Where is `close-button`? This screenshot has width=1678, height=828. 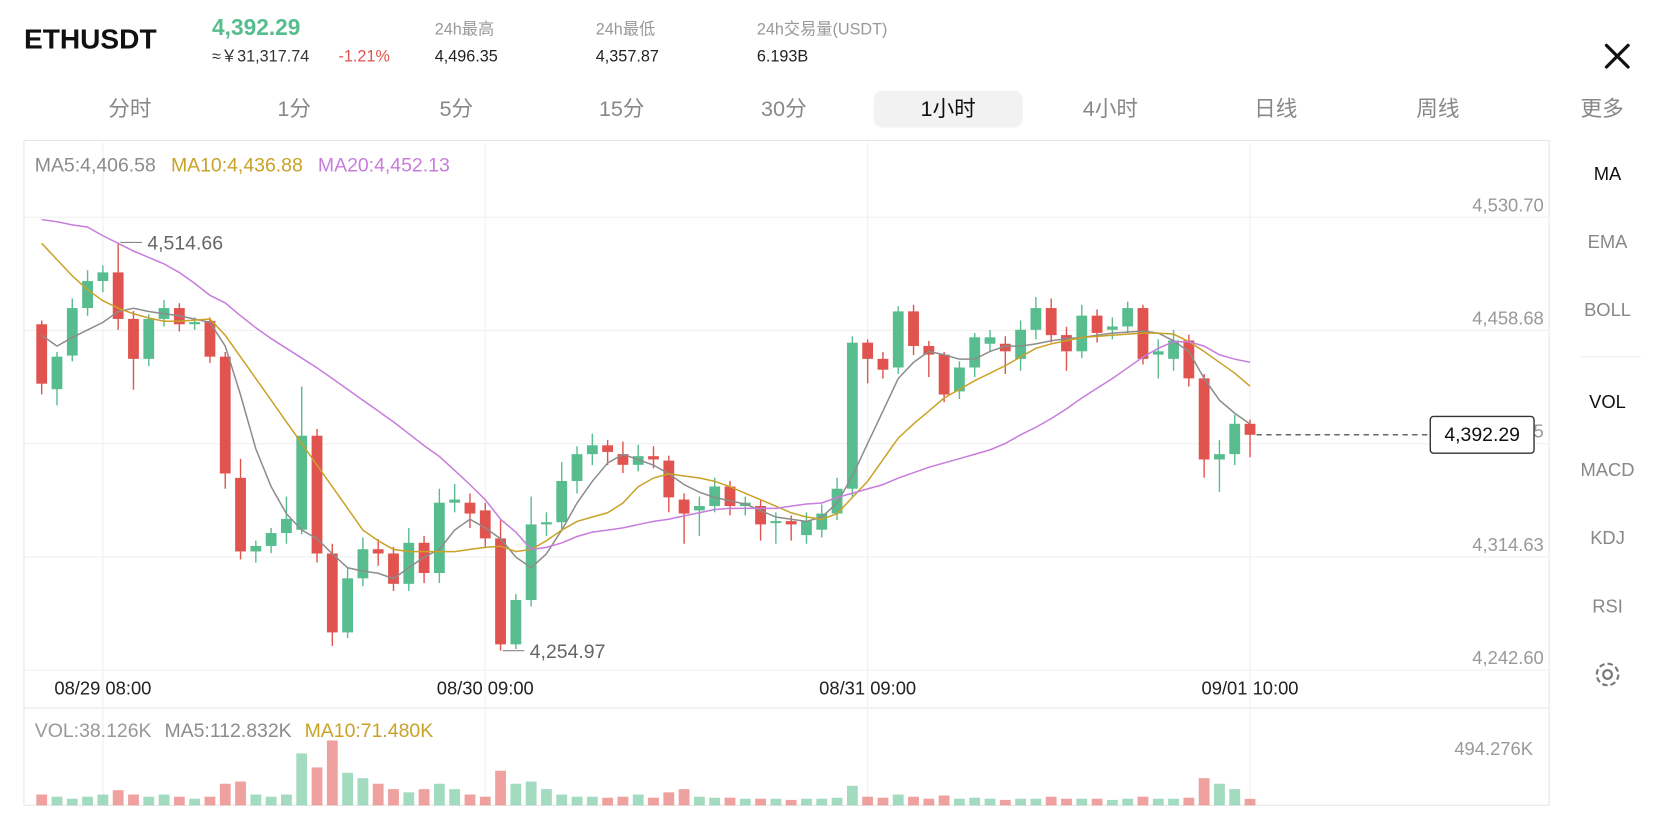
close-button is located at coordinates (1617, 56).